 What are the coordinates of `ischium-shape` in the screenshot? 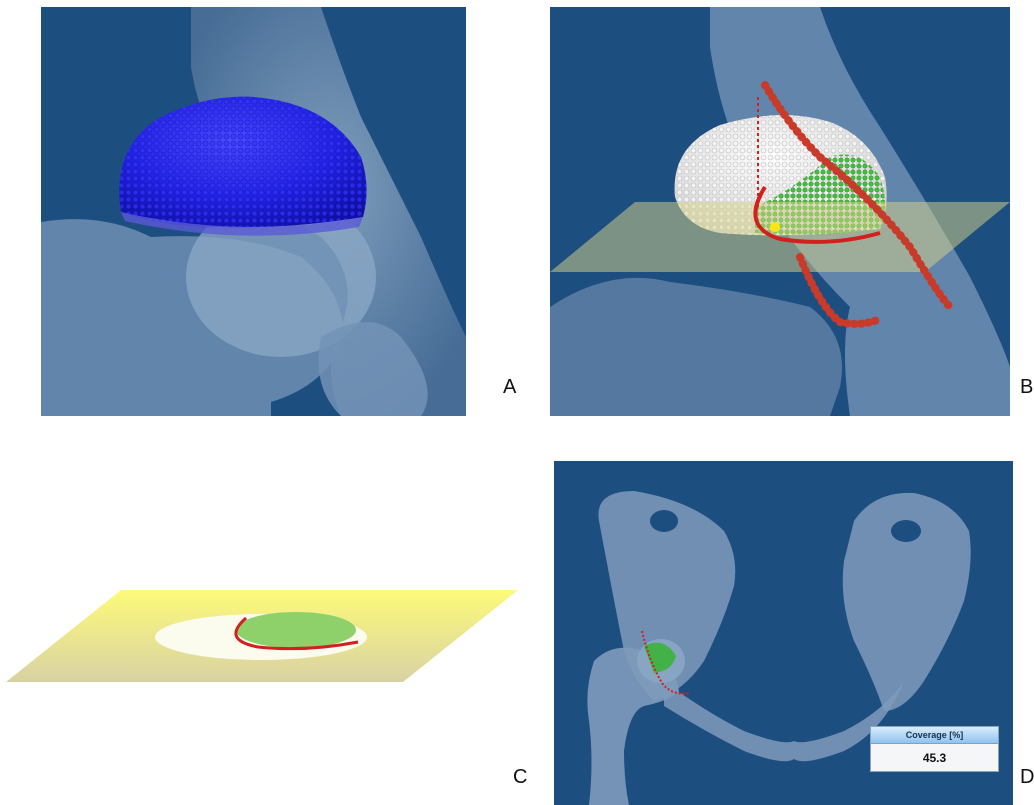 It's located at (373, 369).